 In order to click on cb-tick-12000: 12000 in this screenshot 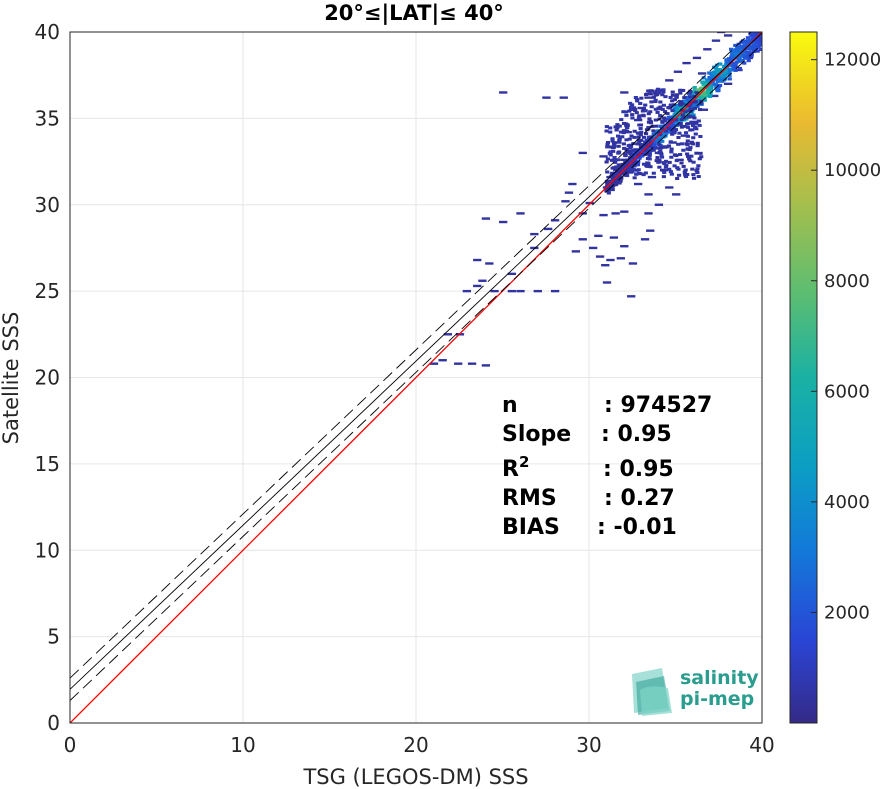, I will do `click(852, 60)`.